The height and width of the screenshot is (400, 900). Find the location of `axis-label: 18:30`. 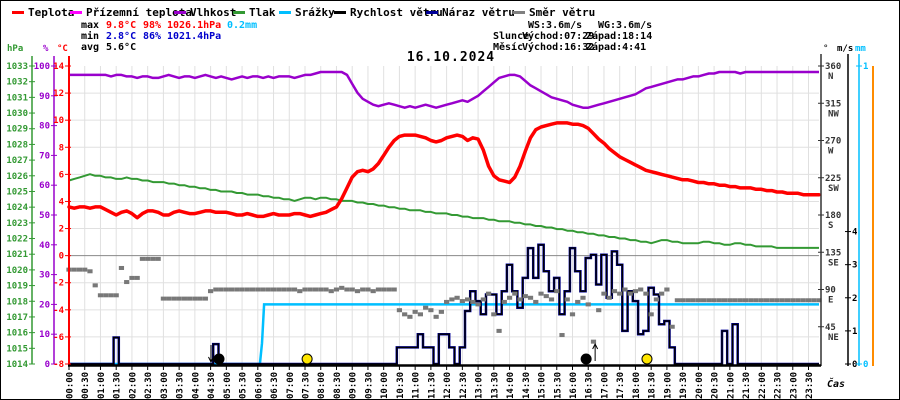

axis-label: 18:30 is located at coordinates (653, 385).